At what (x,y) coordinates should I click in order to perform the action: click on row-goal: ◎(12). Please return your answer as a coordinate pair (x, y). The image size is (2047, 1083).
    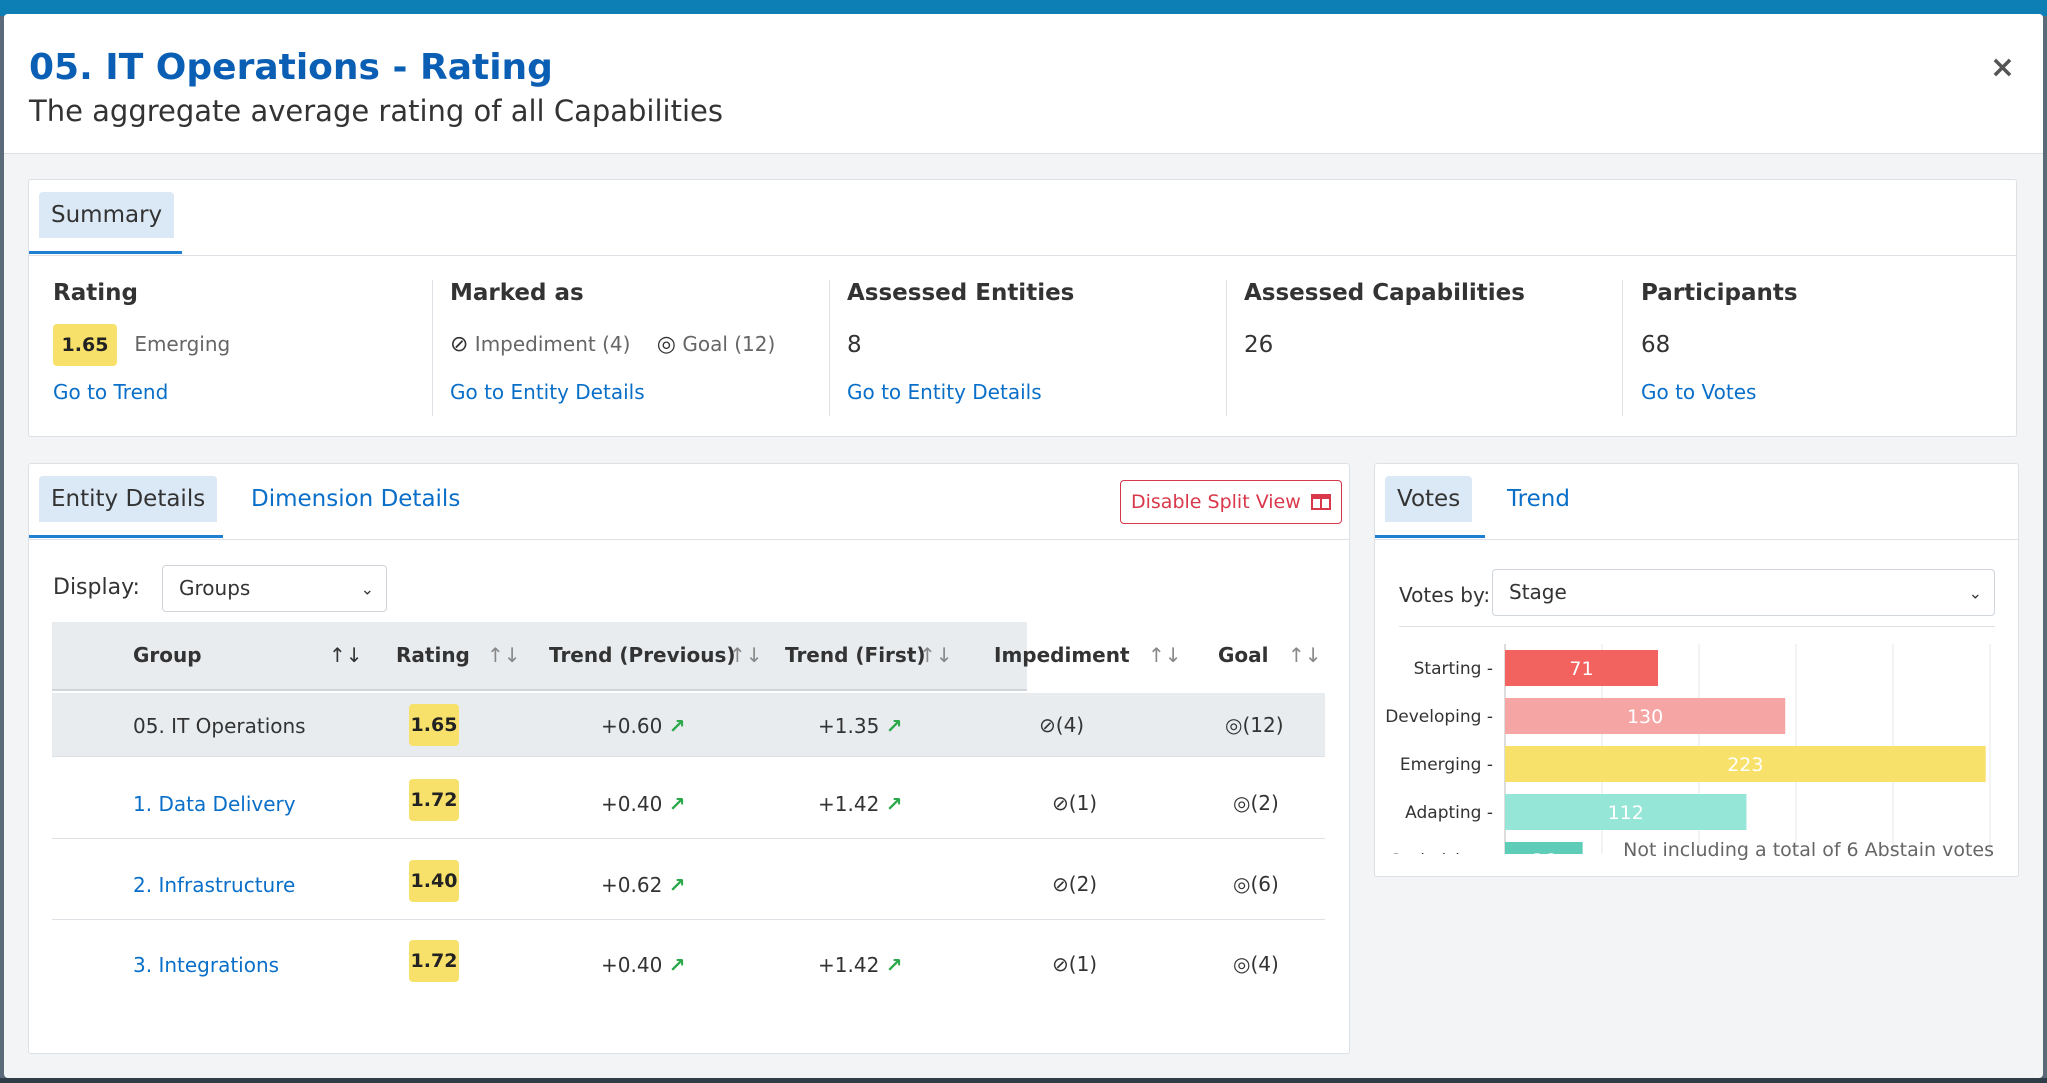
    Looking at the image, I should click on (1254, 725).